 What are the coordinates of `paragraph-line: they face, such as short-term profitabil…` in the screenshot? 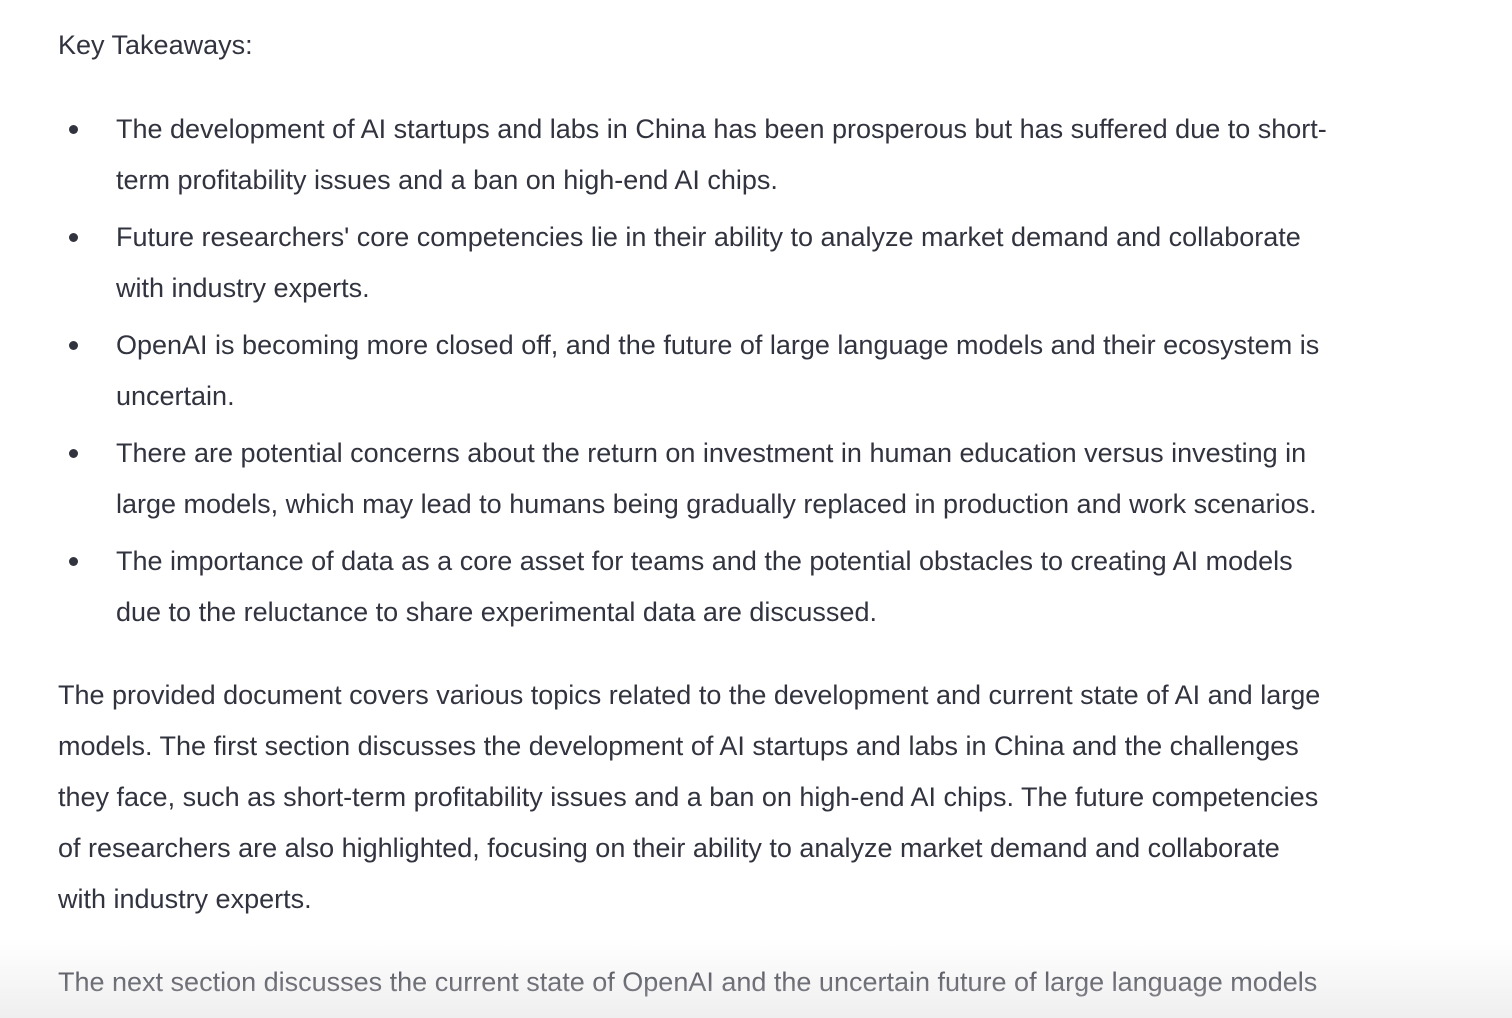 It's located at (688, 797).